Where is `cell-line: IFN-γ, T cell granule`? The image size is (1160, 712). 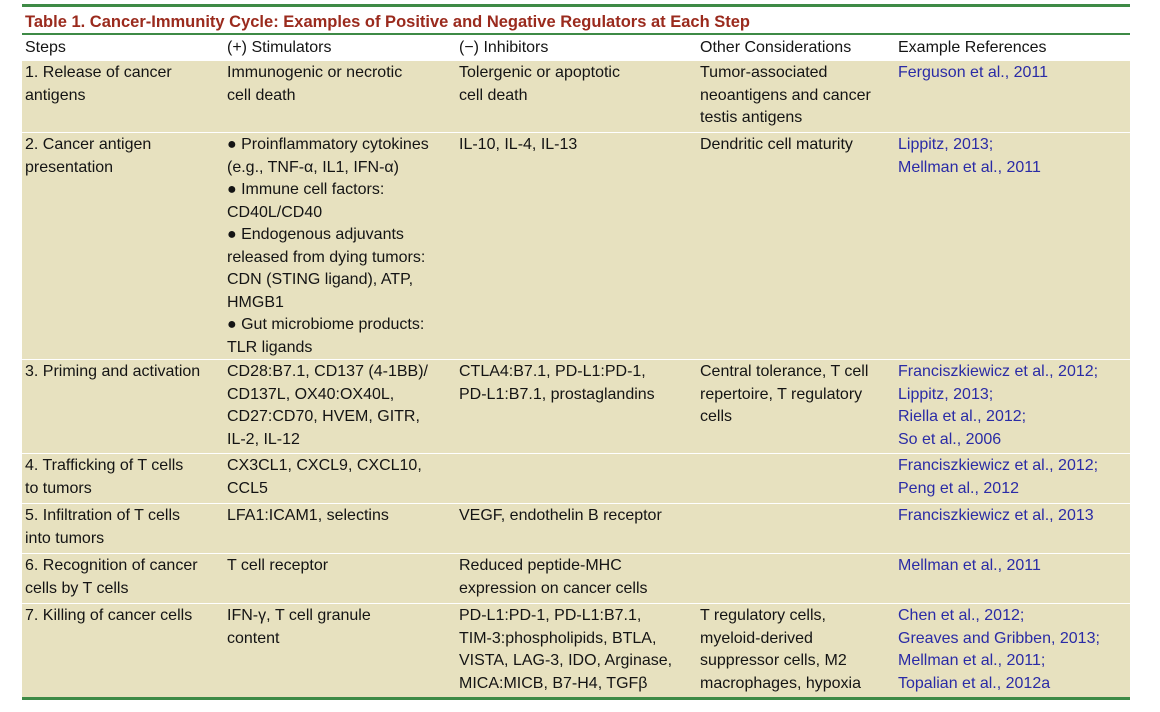
cell-line: IFN-γ, T cell granule is located at coordinates (299, 615).